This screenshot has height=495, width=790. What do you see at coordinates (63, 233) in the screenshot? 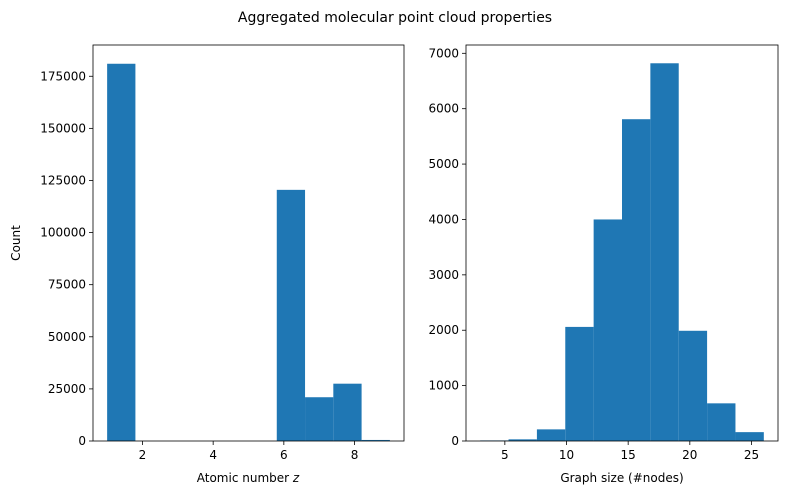
I see `y-tick-label: 100000` at bounding box center [63, 233].